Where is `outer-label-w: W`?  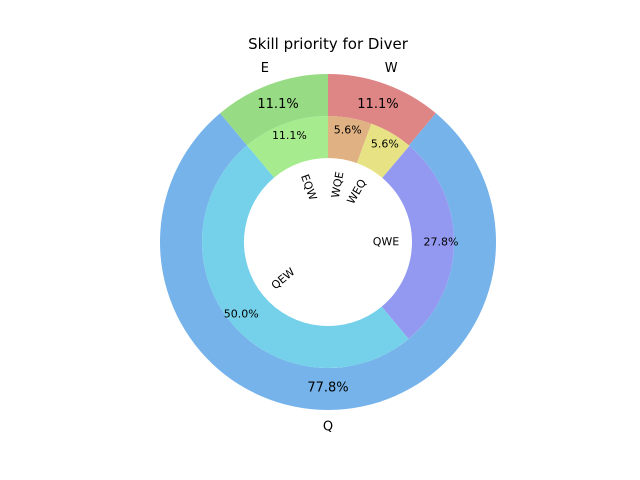
outer-label-w: W is located at coordinates (391, 68).